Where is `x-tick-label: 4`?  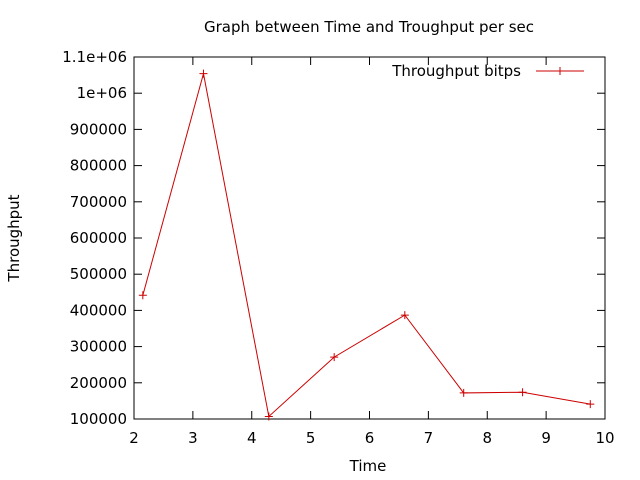 x-tick-label: 4 is located at coordinates (252, 438).